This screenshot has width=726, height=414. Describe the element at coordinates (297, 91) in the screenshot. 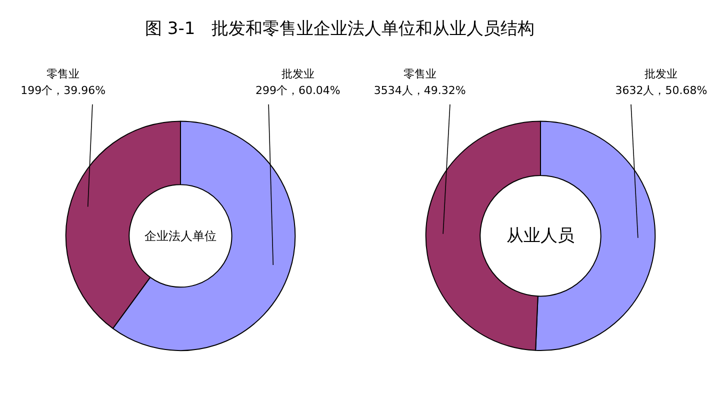

I see `data-label: 299个，60.04%` at that location.